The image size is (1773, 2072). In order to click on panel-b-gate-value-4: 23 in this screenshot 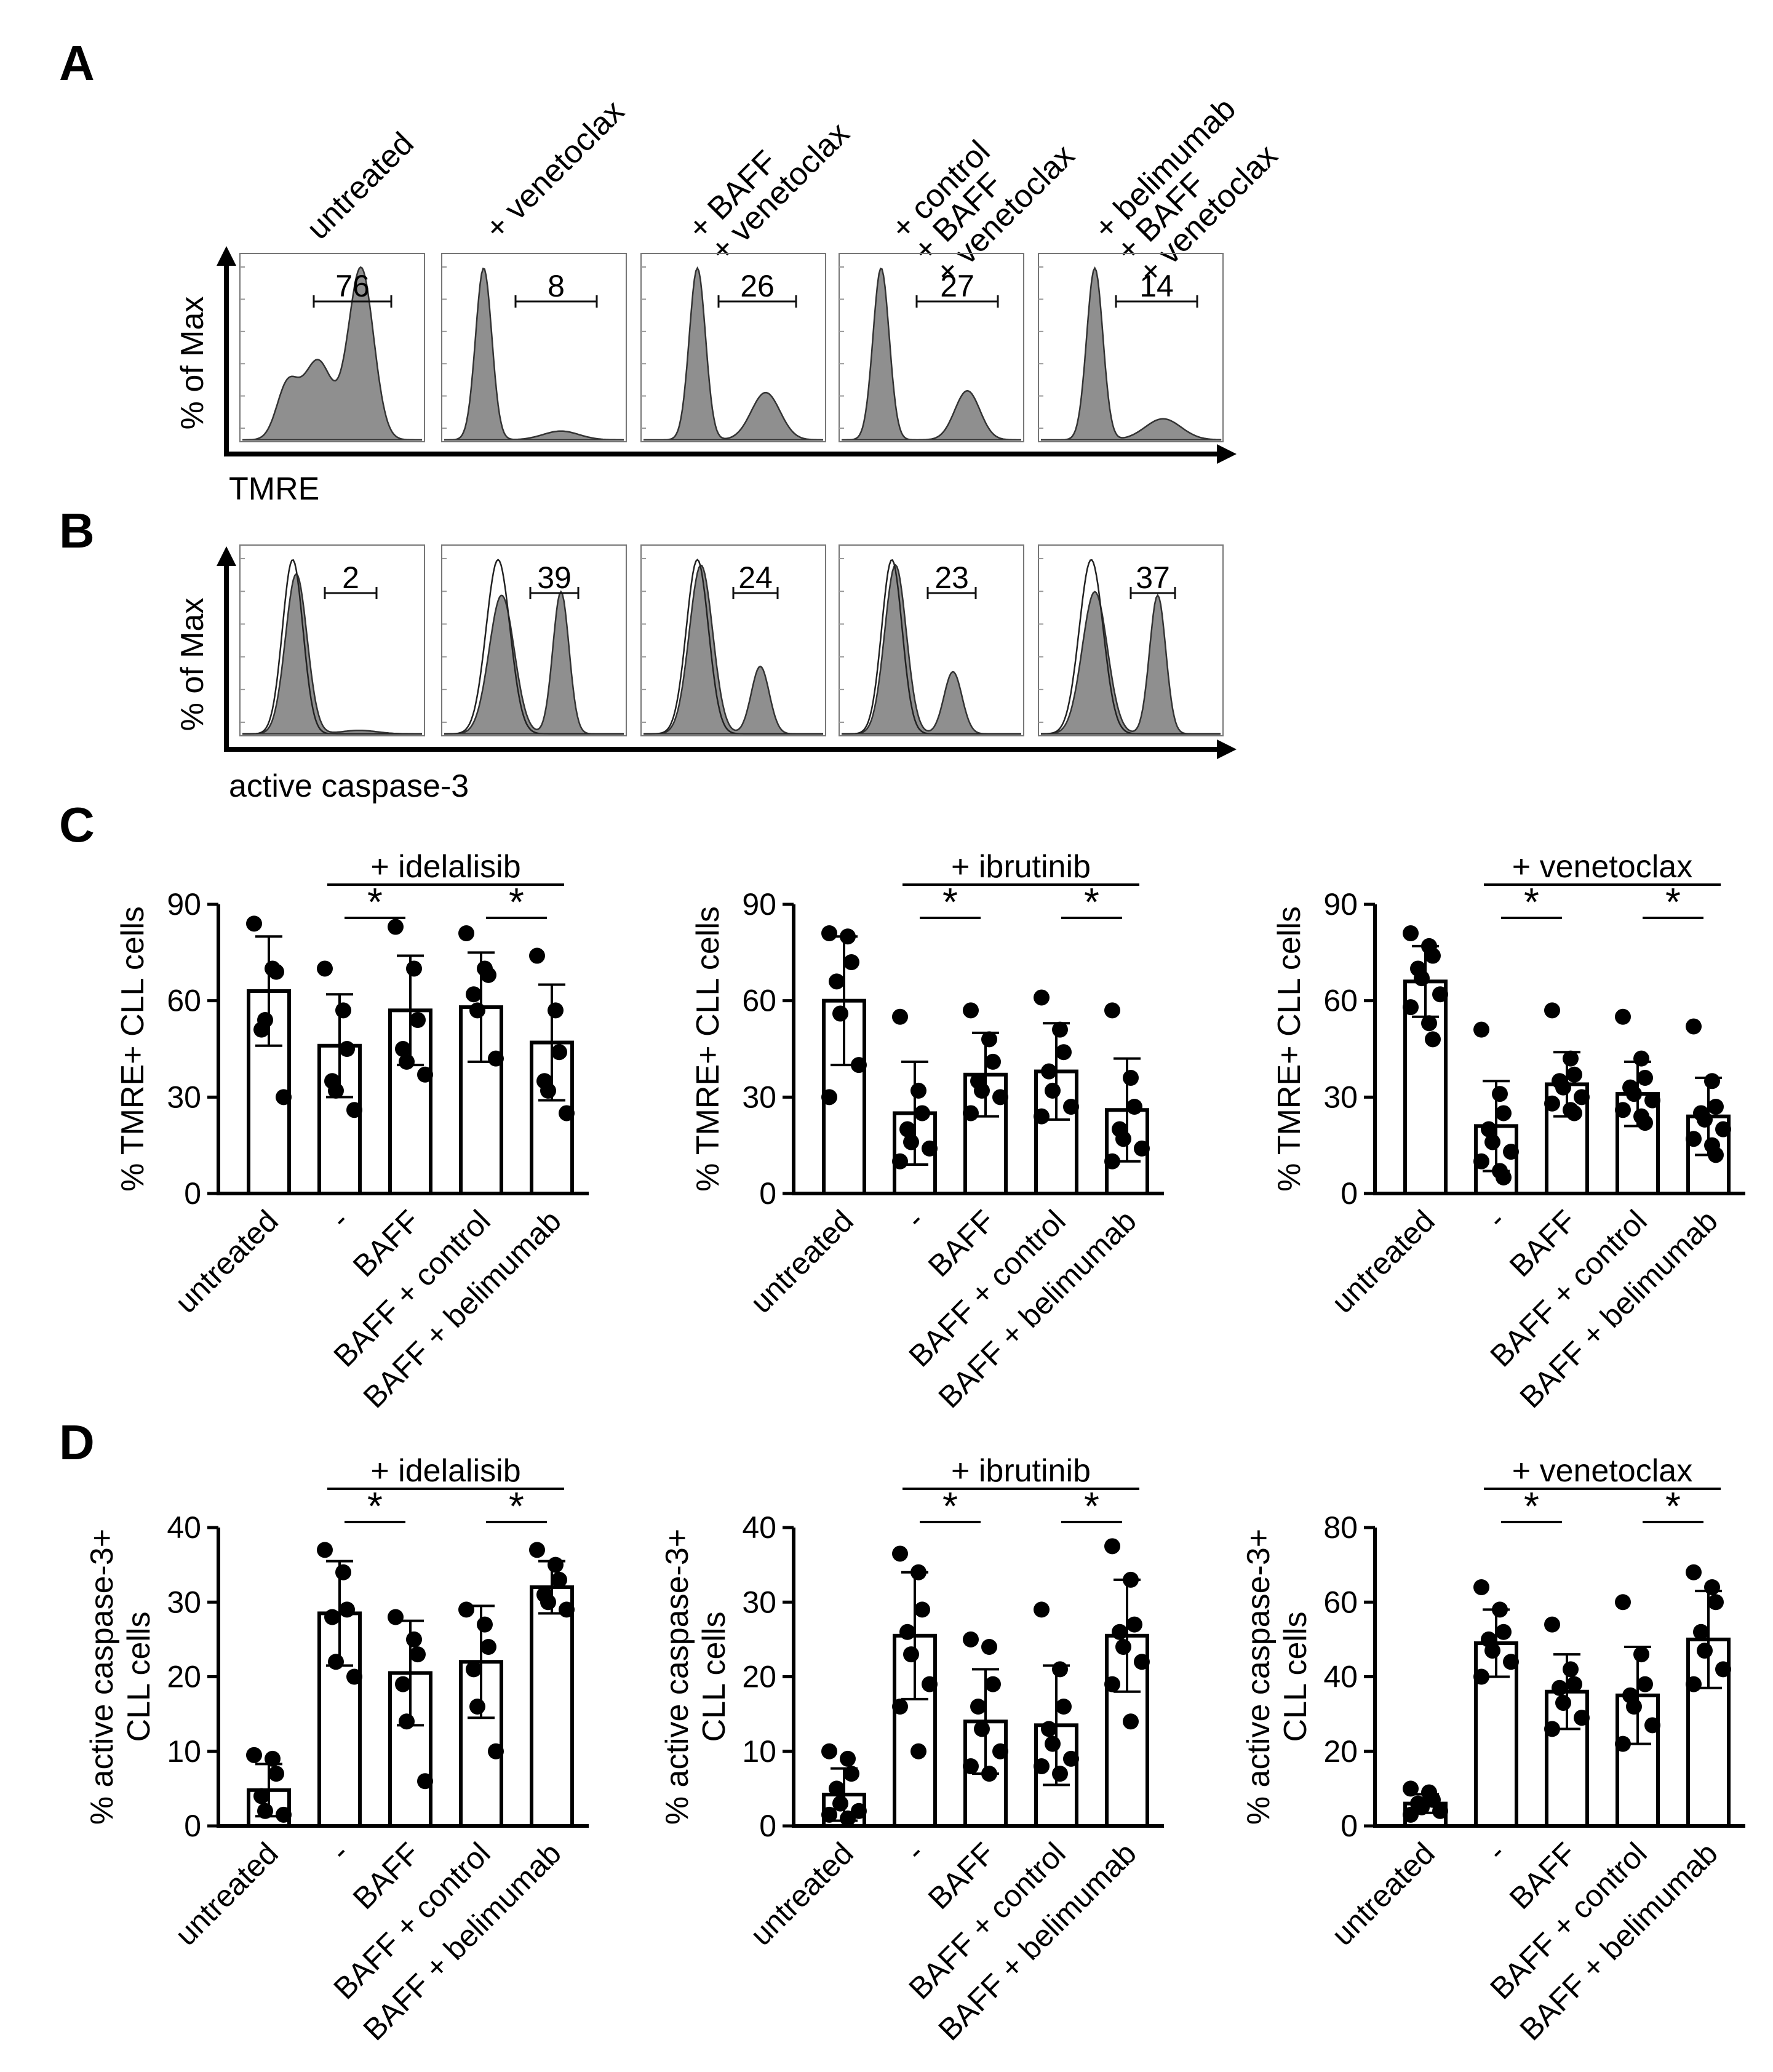, I will do `click(951, 578)`.